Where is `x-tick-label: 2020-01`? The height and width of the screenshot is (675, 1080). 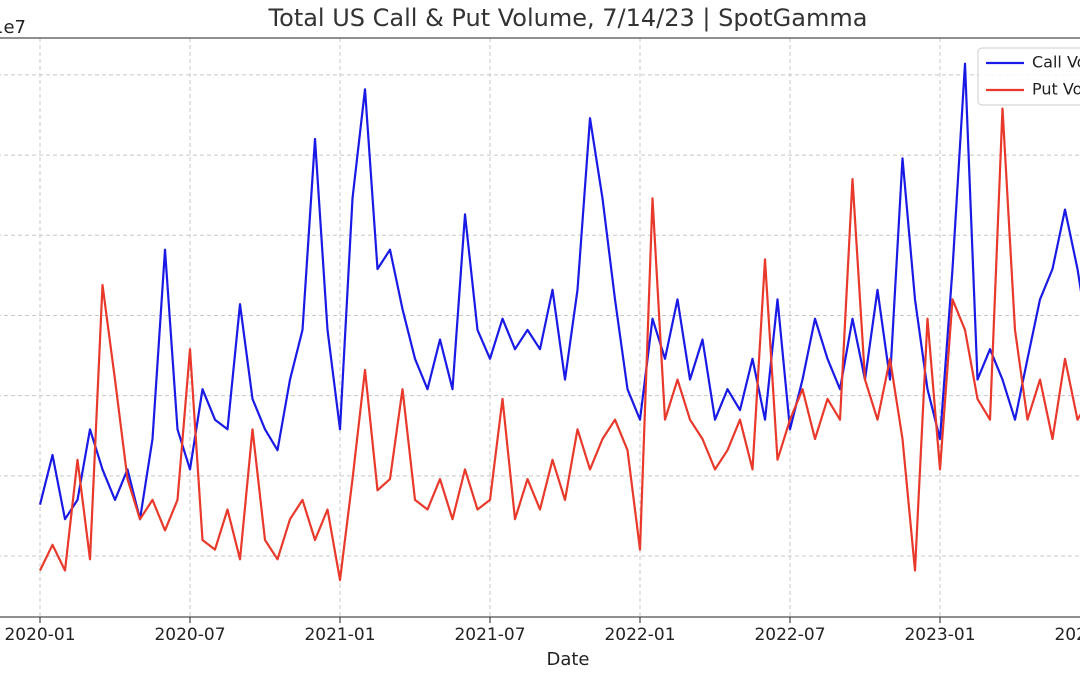 x-tick-label: 2020-01 is located at coordinates (39, 635).